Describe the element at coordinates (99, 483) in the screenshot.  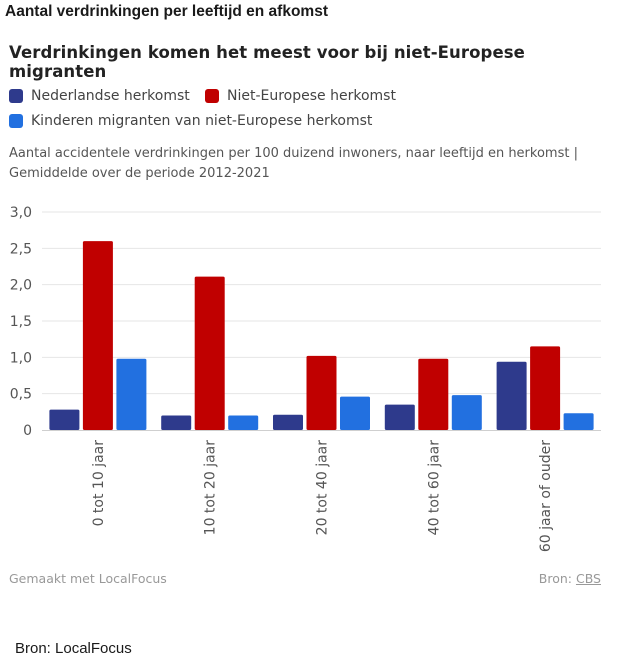
I see `x-tick-label: 0 tot 10 jaar` at that location.